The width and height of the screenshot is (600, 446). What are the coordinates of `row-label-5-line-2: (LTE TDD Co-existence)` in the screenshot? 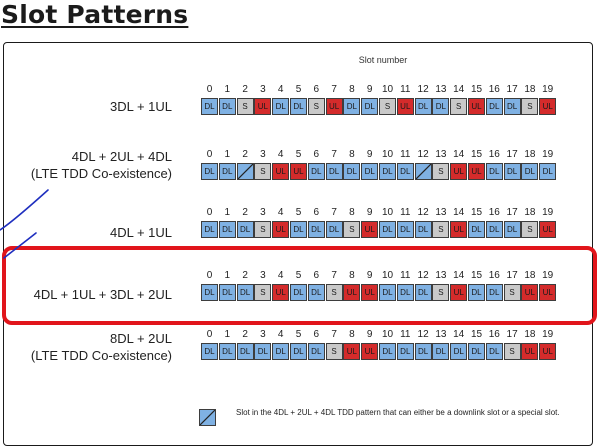 It's located at (101, 355).